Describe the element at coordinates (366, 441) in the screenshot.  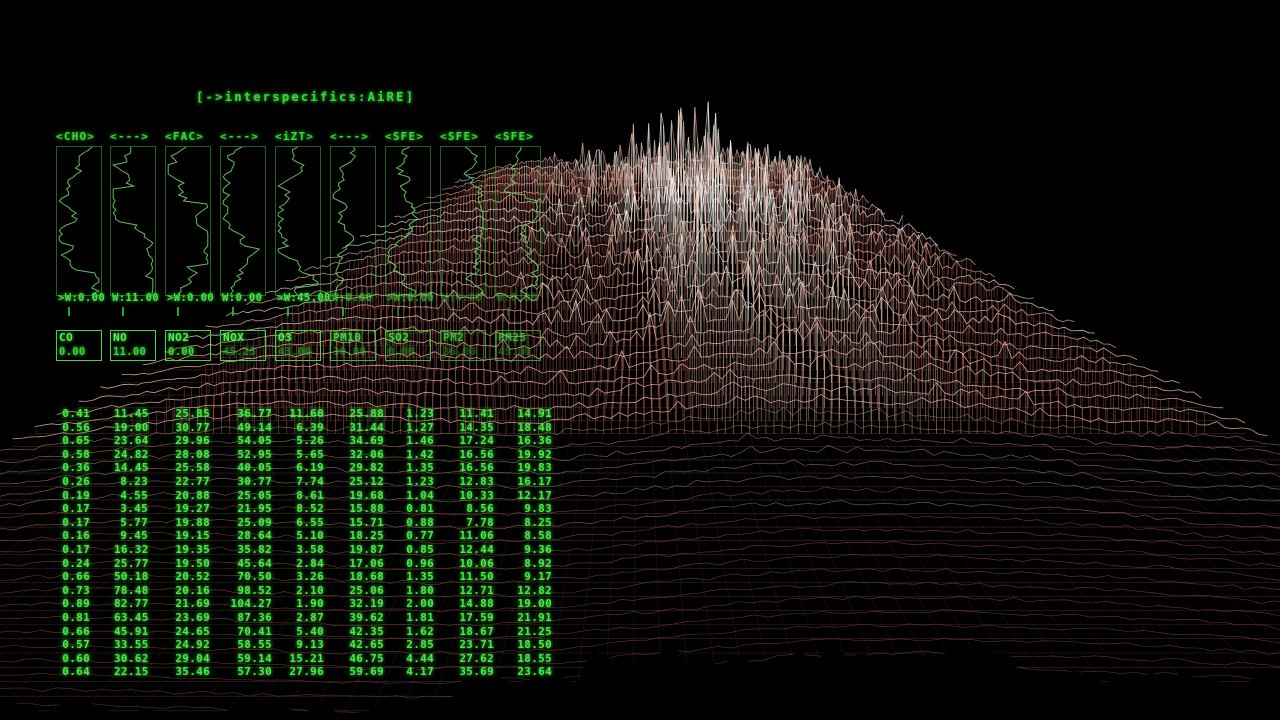
I see `table-cell: 34.69` at that location.